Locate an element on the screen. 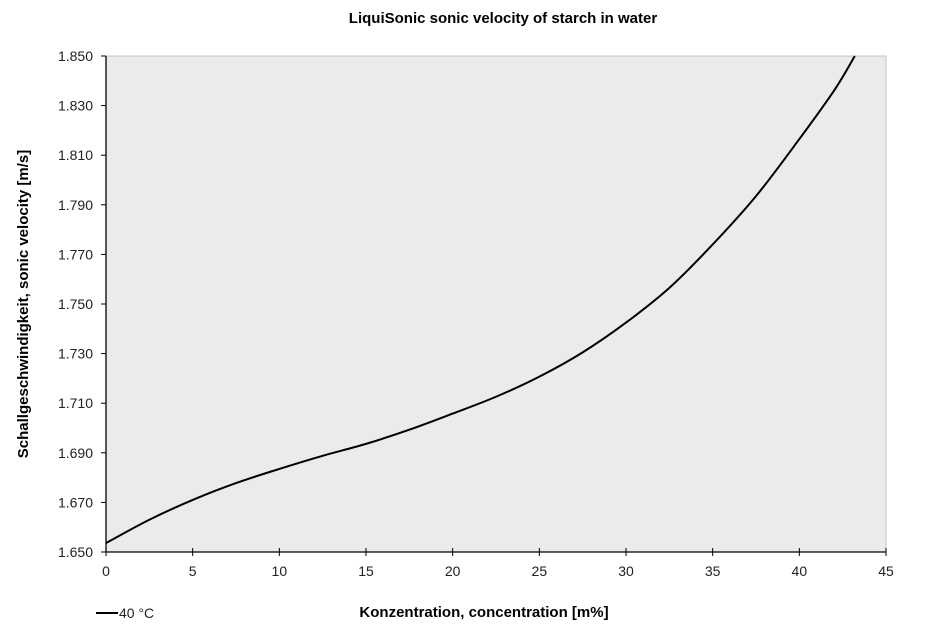 The height and width of the screenshot is (635, 948). y-tick-label: 1.750 is located at coordinates (75, 304).